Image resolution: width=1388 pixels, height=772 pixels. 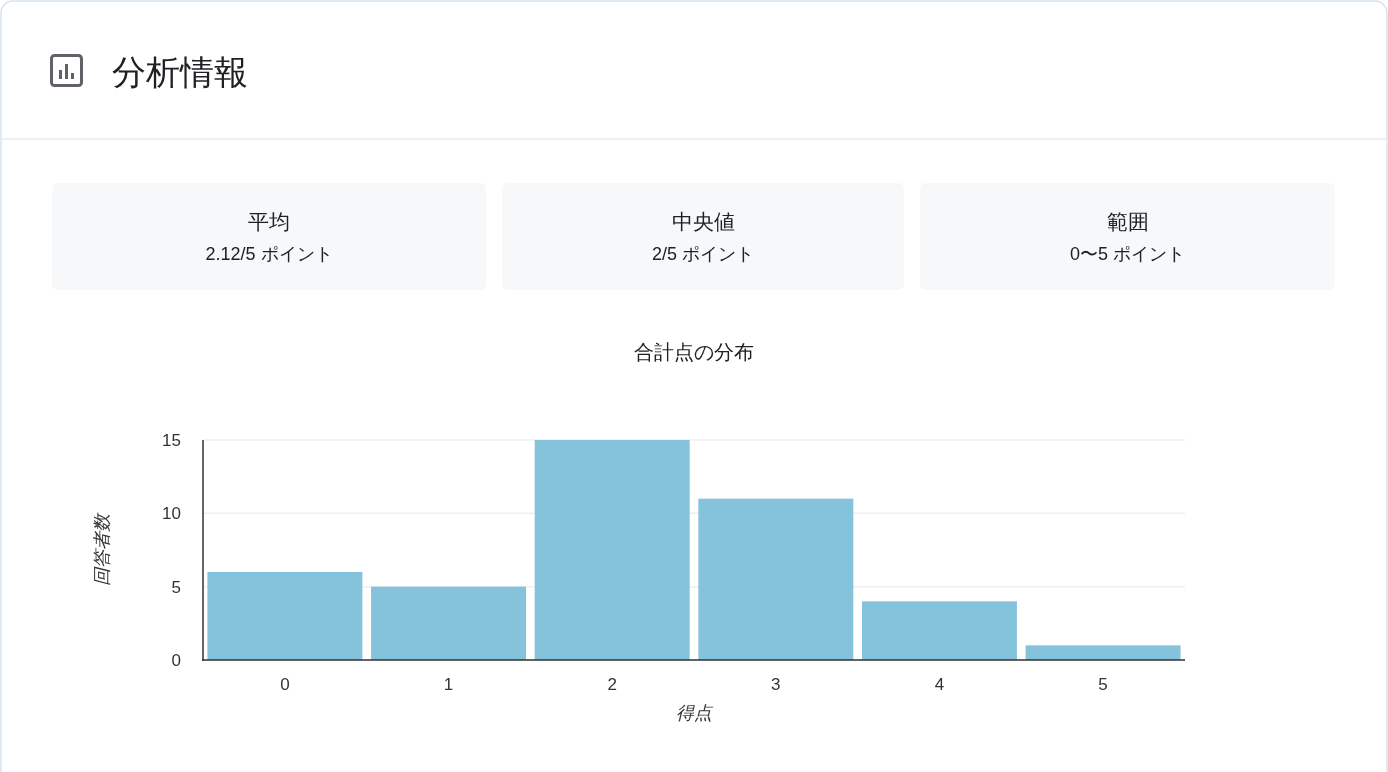 I want to click on y-tick-label: 0, so click(x=176, y=660).